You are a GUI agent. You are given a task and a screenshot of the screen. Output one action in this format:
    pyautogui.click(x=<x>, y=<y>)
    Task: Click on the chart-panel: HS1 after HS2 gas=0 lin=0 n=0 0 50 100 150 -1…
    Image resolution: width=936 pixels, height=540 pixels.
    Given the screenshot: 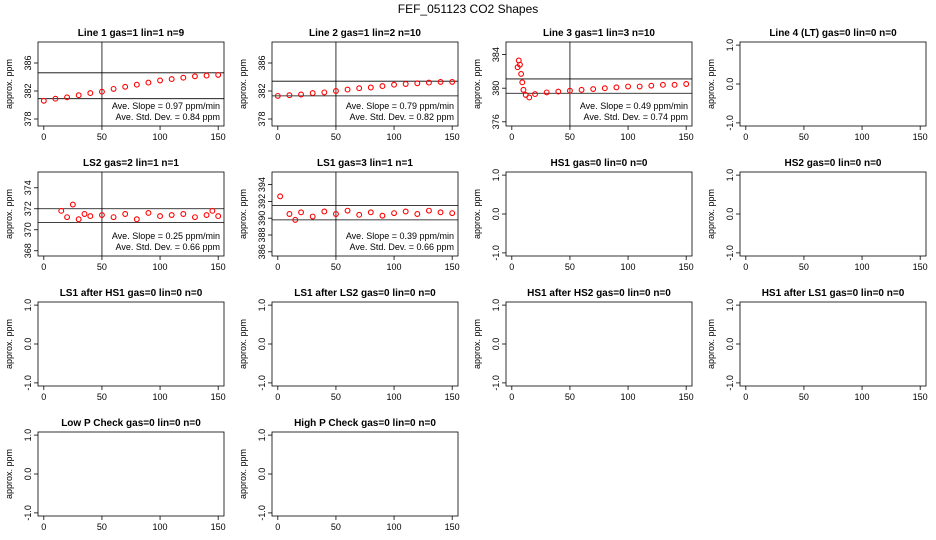 What is the action you would take?
    pyautogui.click(x=583, y=345)
    